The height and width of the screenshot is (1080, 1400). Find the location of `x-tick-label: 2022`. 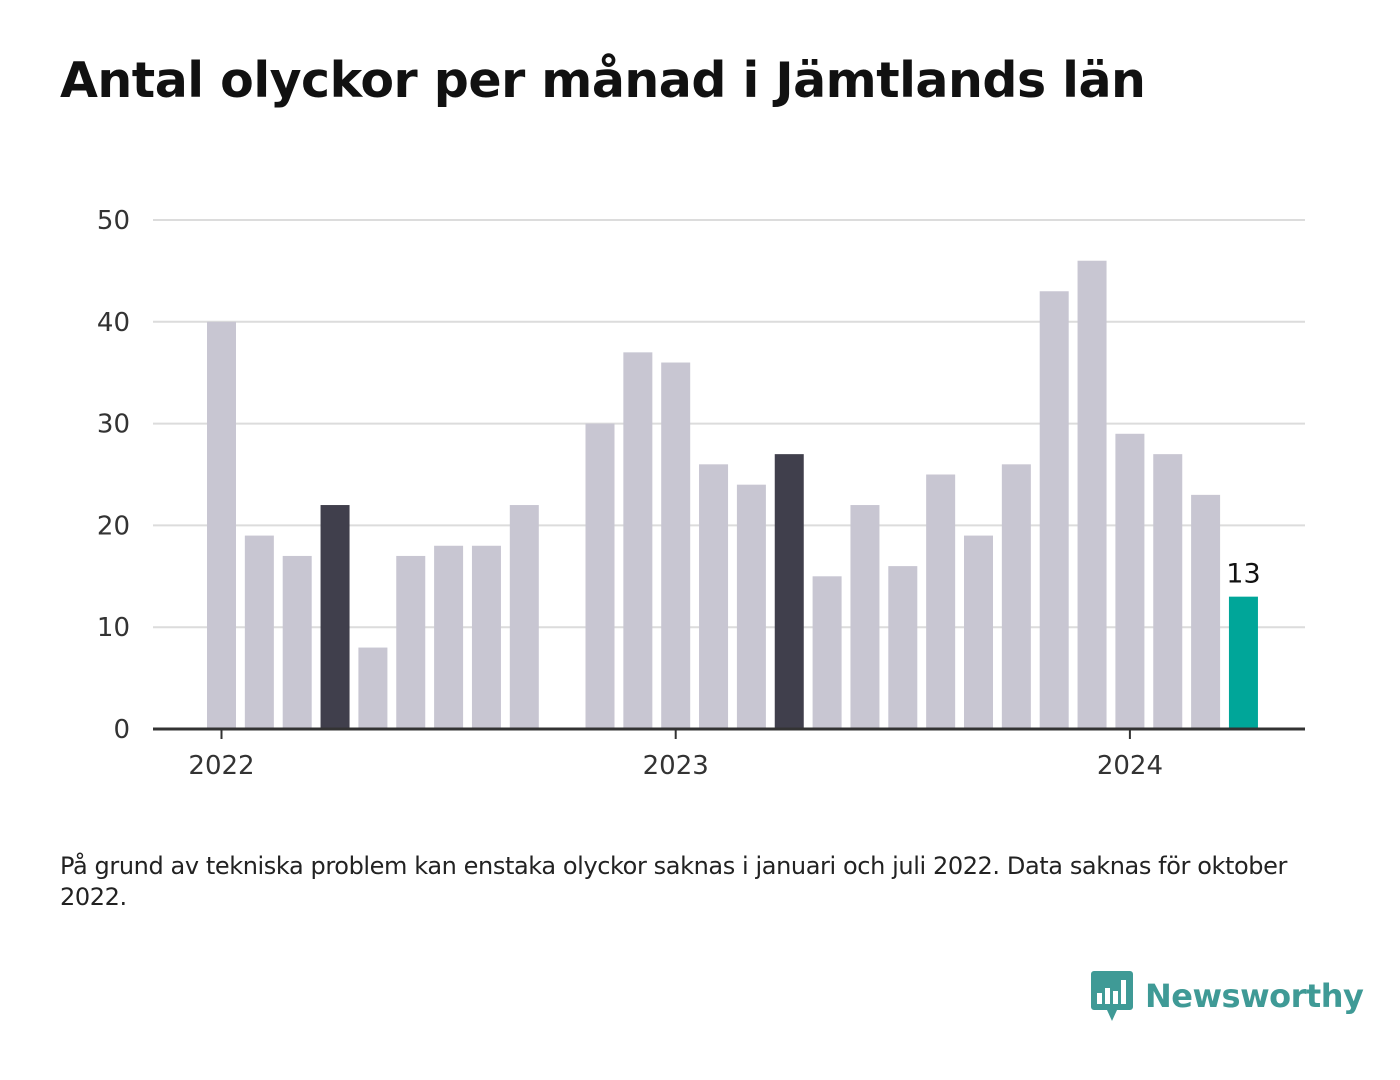

x-tick-label: 2022 is located at coordinates (221, 766).